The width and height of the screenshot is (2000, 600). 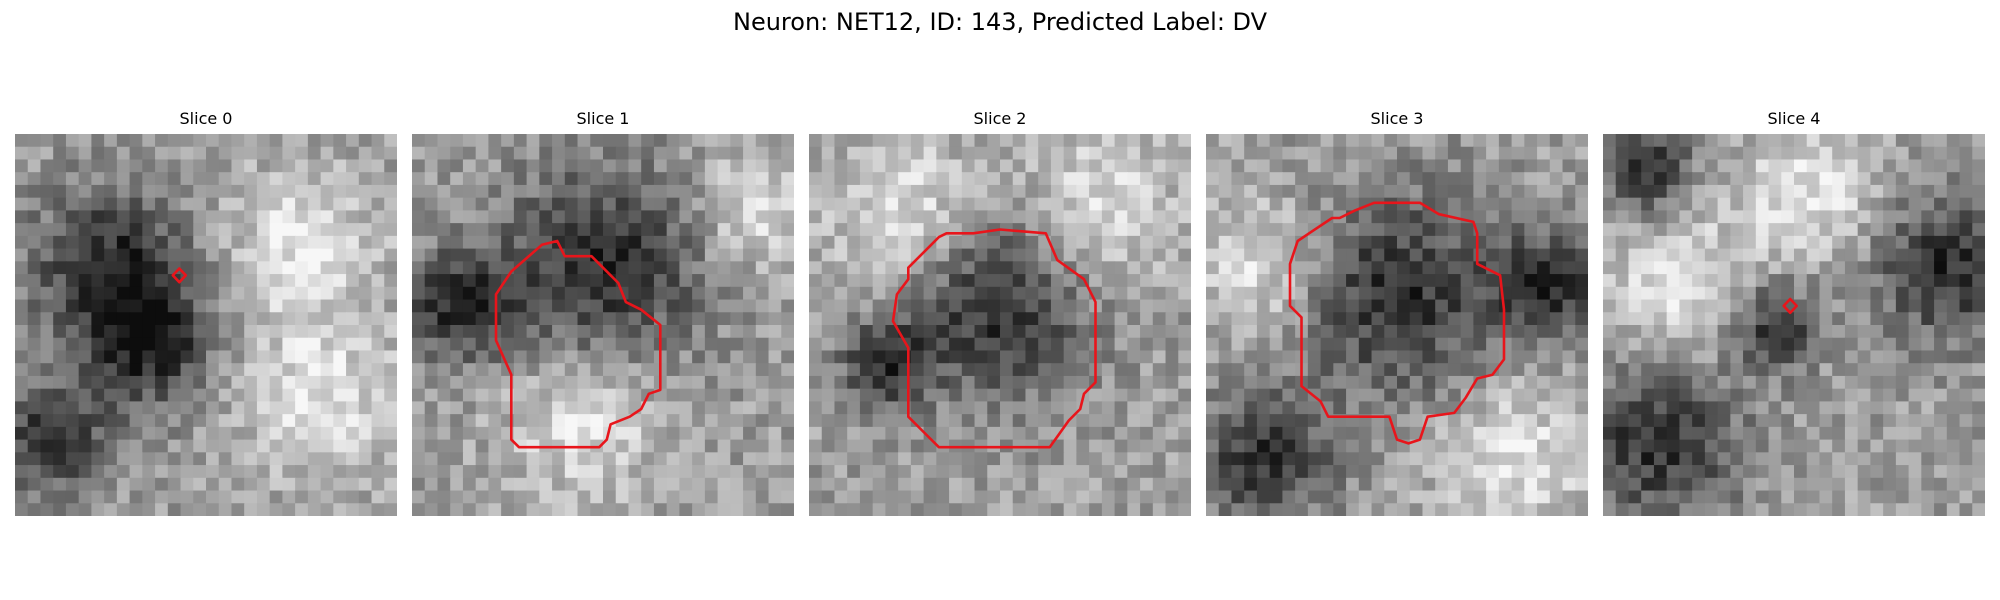 I want to click on slice-panel: Slice 0, so click(x=206, y=312).